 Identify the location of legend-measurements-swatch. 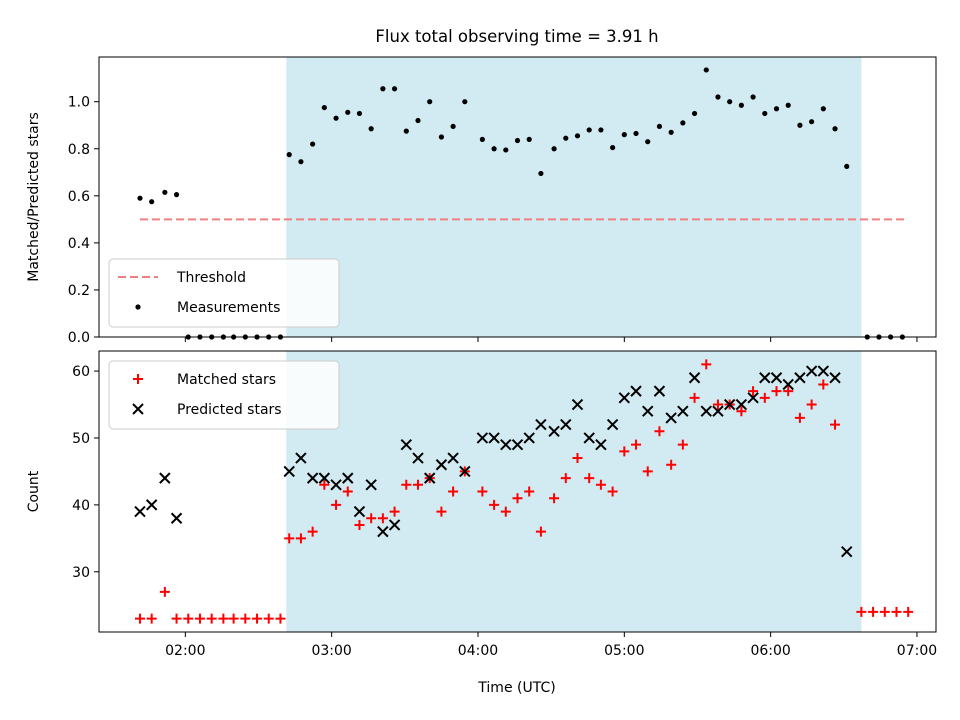
(138, 307).